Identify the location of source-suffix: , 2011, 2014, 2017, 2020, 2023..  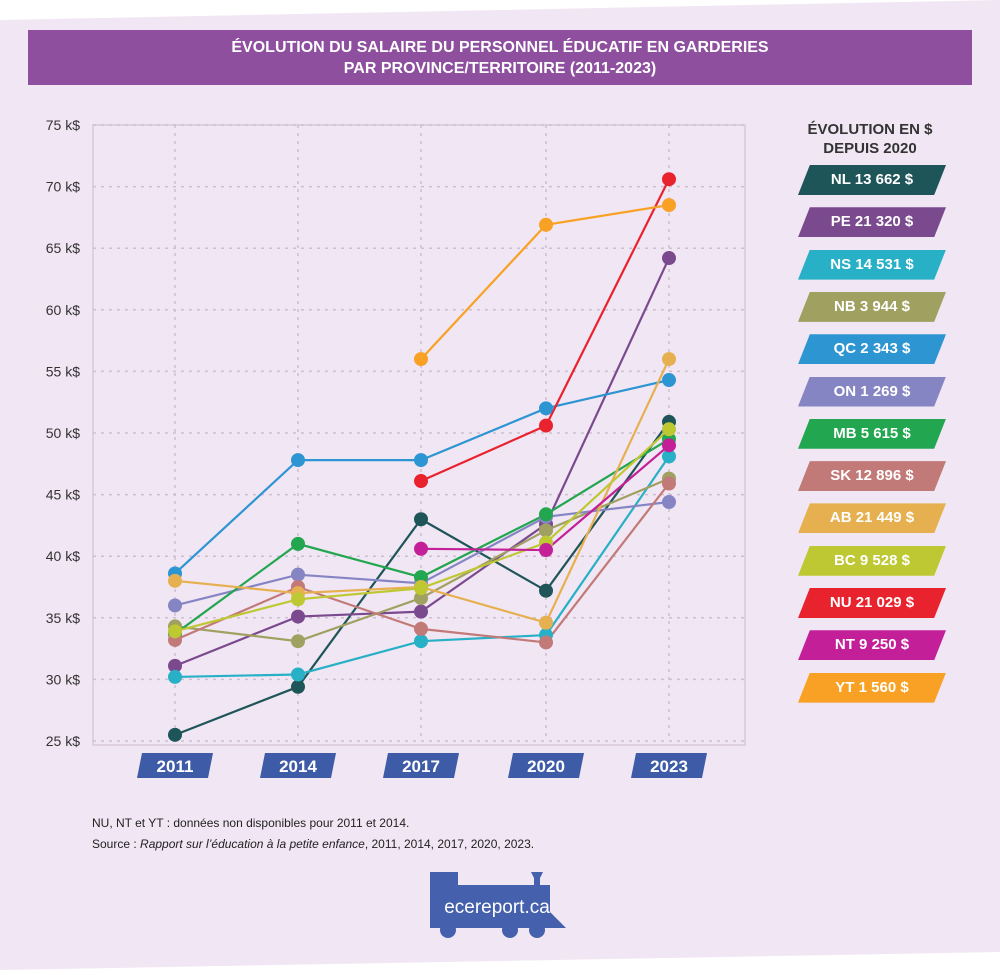
(449, 844).